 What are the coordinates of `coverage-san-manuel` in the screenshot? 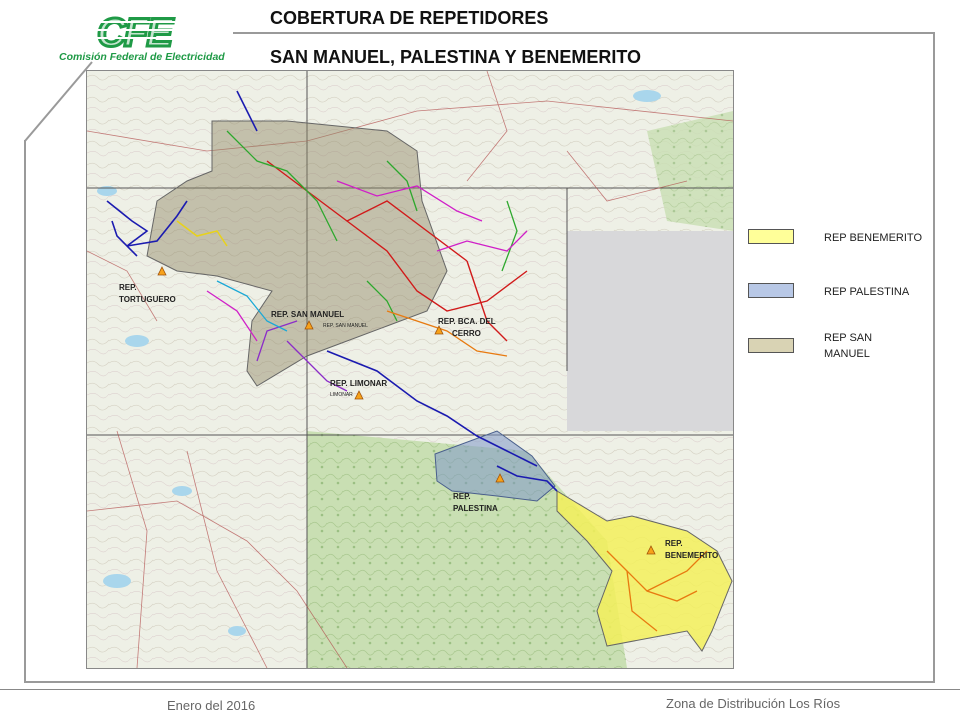 It's located at (297, 253).